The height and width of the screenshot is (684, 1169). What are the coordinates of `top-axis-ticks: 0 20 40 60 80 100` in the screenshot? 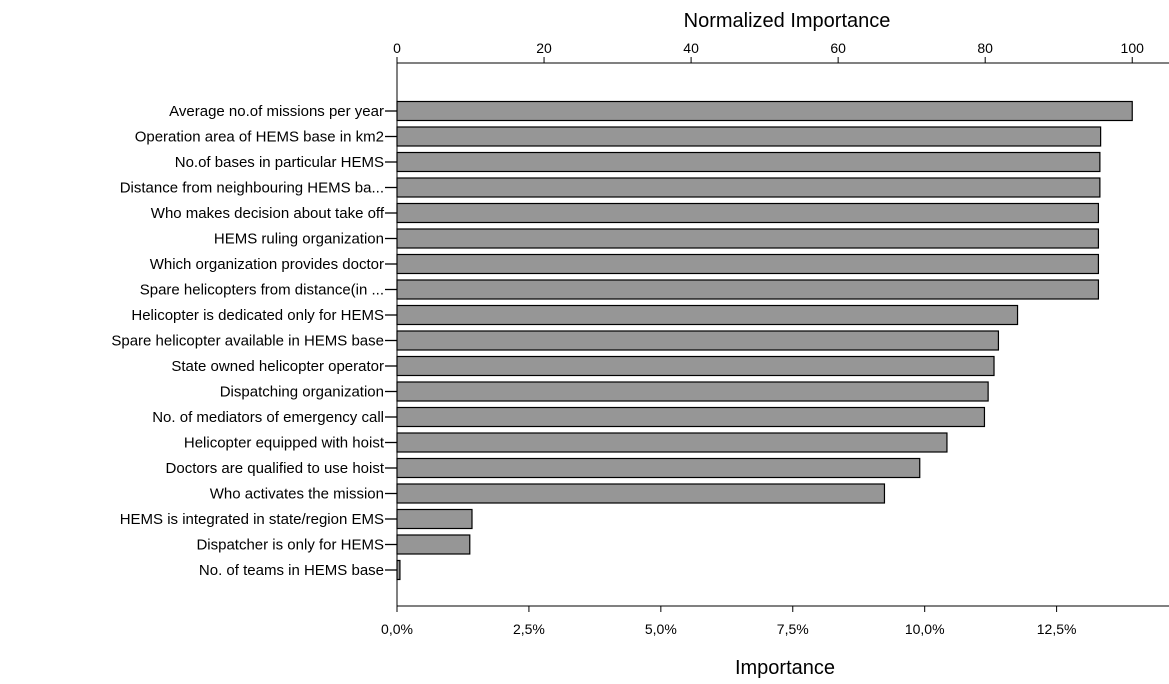 It's located at (768, 51).